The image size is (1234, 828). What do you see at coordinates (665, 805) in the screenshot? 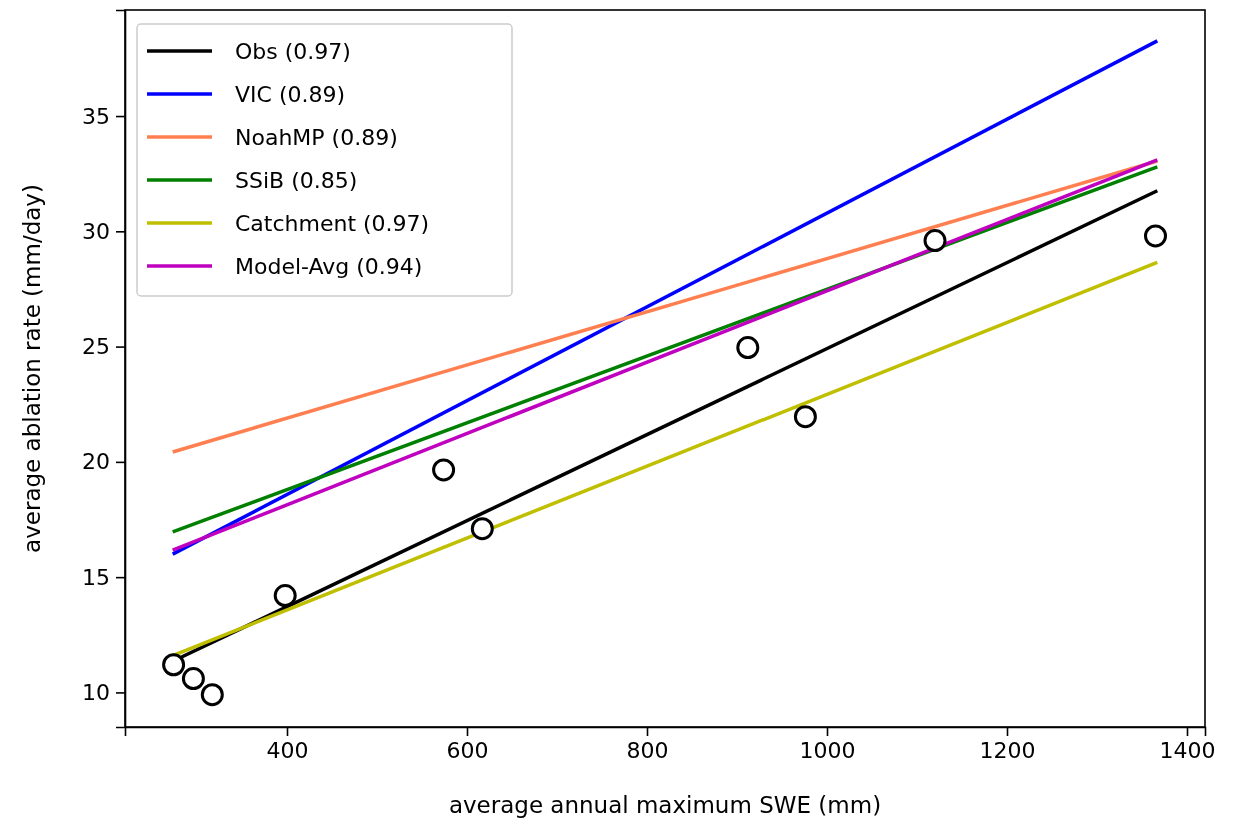
I see `x-axis-title: average annual maximum SWE (mm)` at bounding box center [665, 805].